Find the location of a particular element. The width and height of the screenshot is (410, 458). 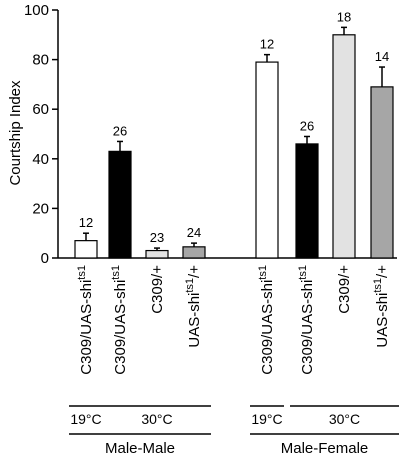

y-axis-title: Courtship Index is located at coordinates (15, 133).